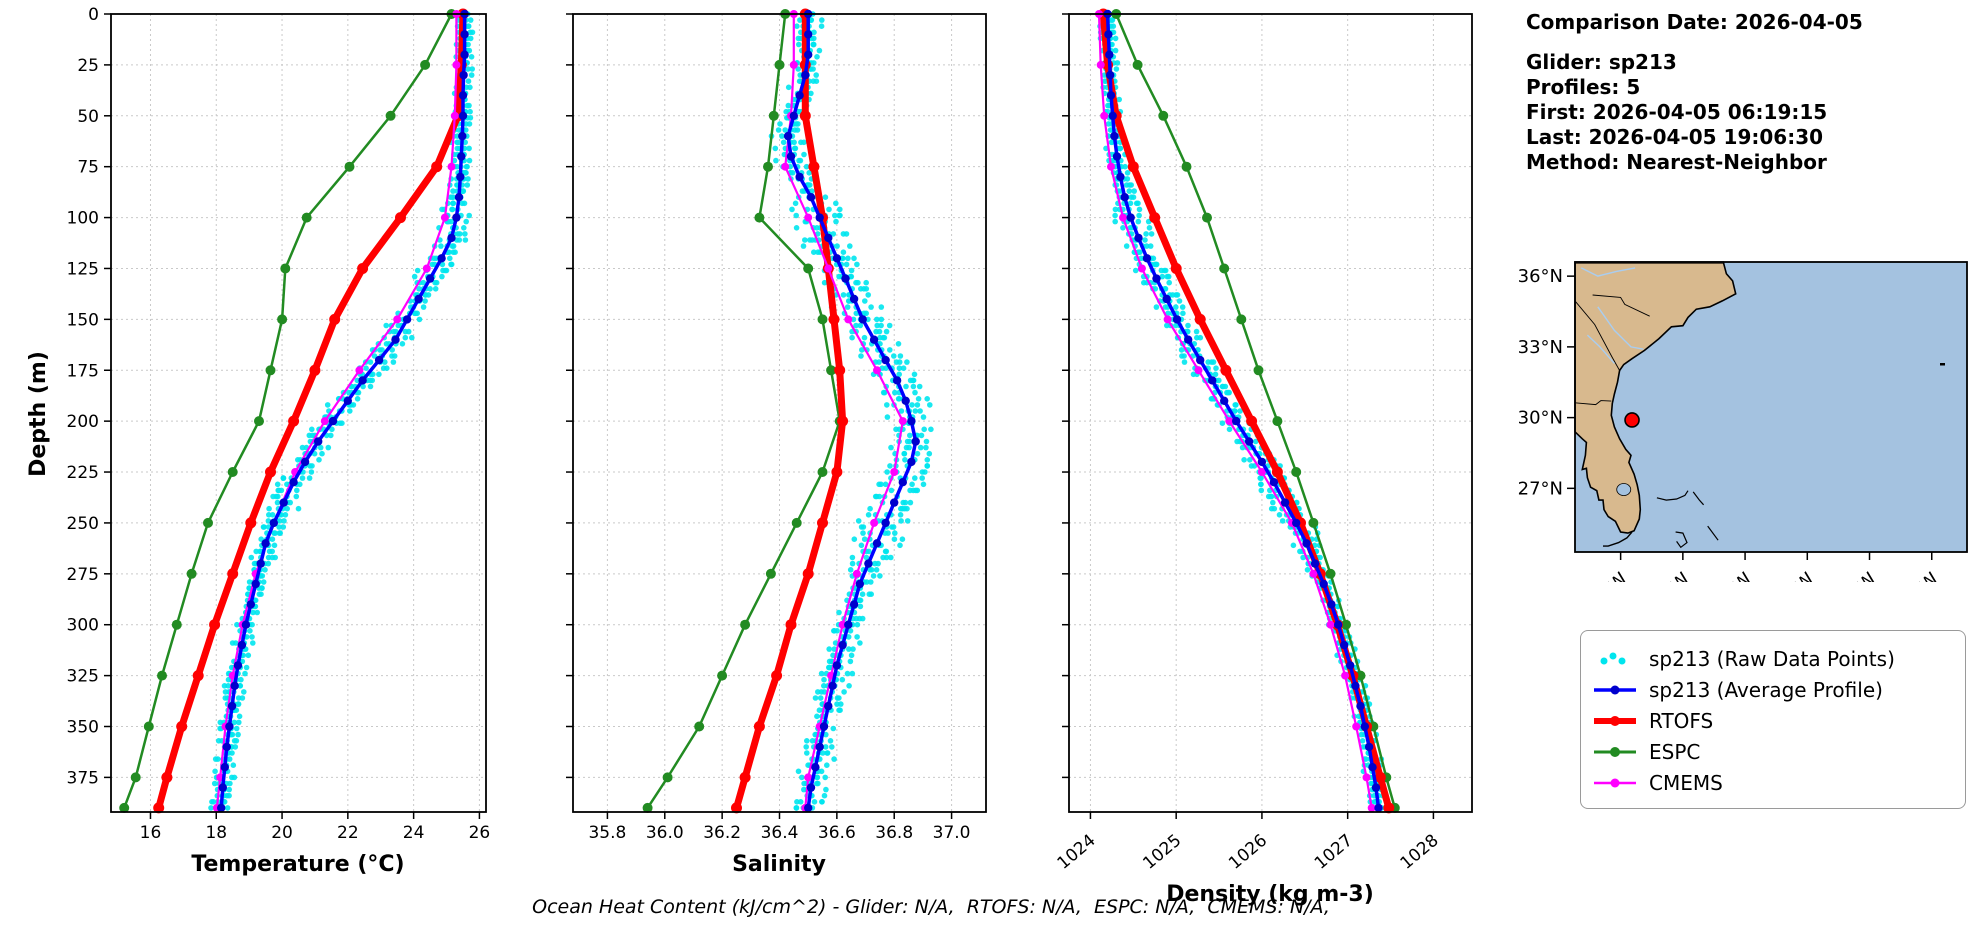 The width and height of the screenshot is (1976, 934). What do you see at coordinates (1743, 421) in the screenshot?
I see `location-map: 36°N 33°N 30°N 27°N 81°W 78°W 75°W 72°W 69°W 66°W` at bounding box center [1743, 421].